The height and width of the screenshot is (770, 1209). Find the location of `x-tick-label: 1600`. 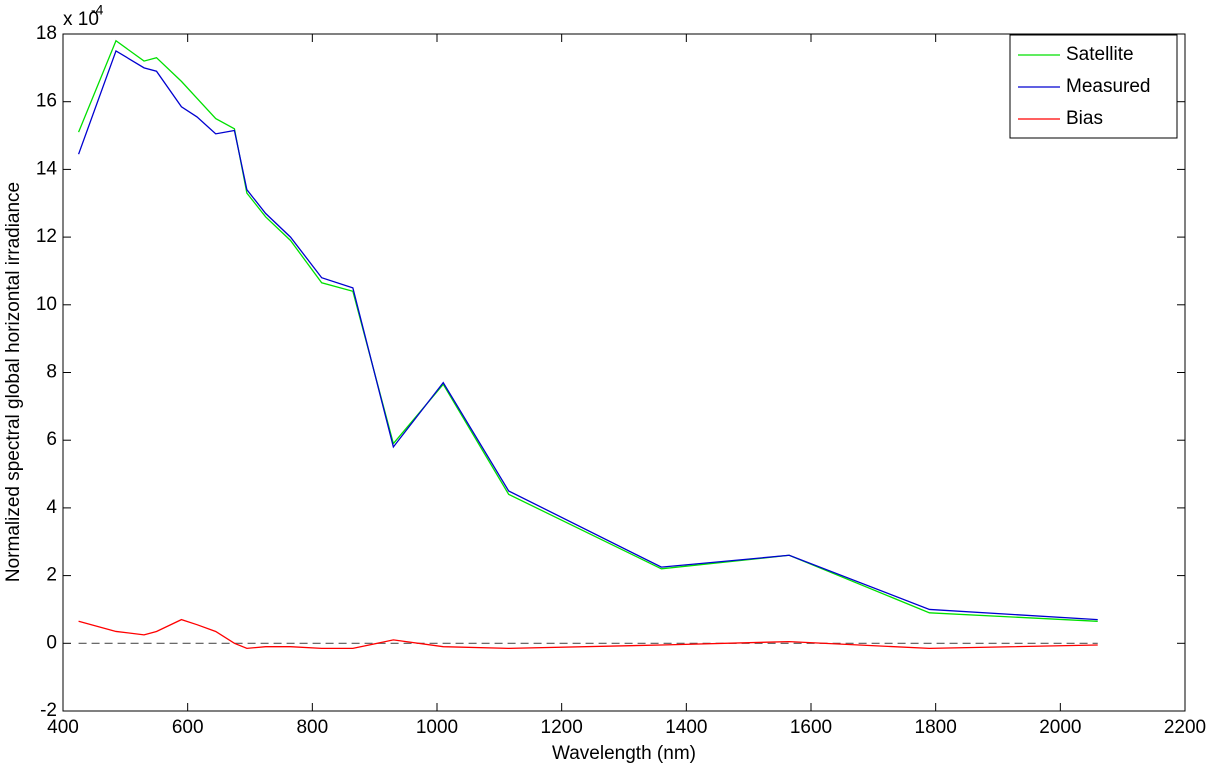

x-tick-label: 1600 is located at coordinates (811, 727).